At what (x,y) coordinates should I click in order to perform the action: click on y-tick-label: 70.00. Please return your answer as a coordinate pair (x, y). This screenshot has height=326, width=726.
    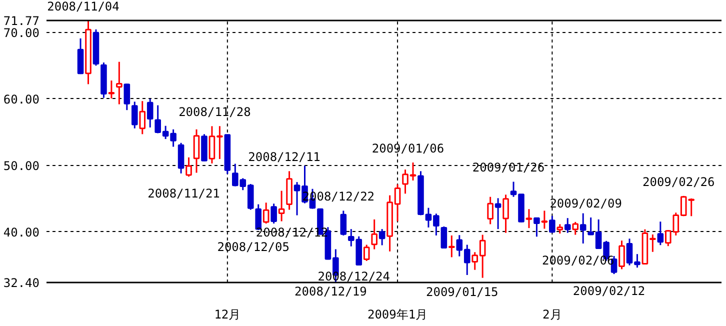
    Looking at the image, I should click on (21, 33).